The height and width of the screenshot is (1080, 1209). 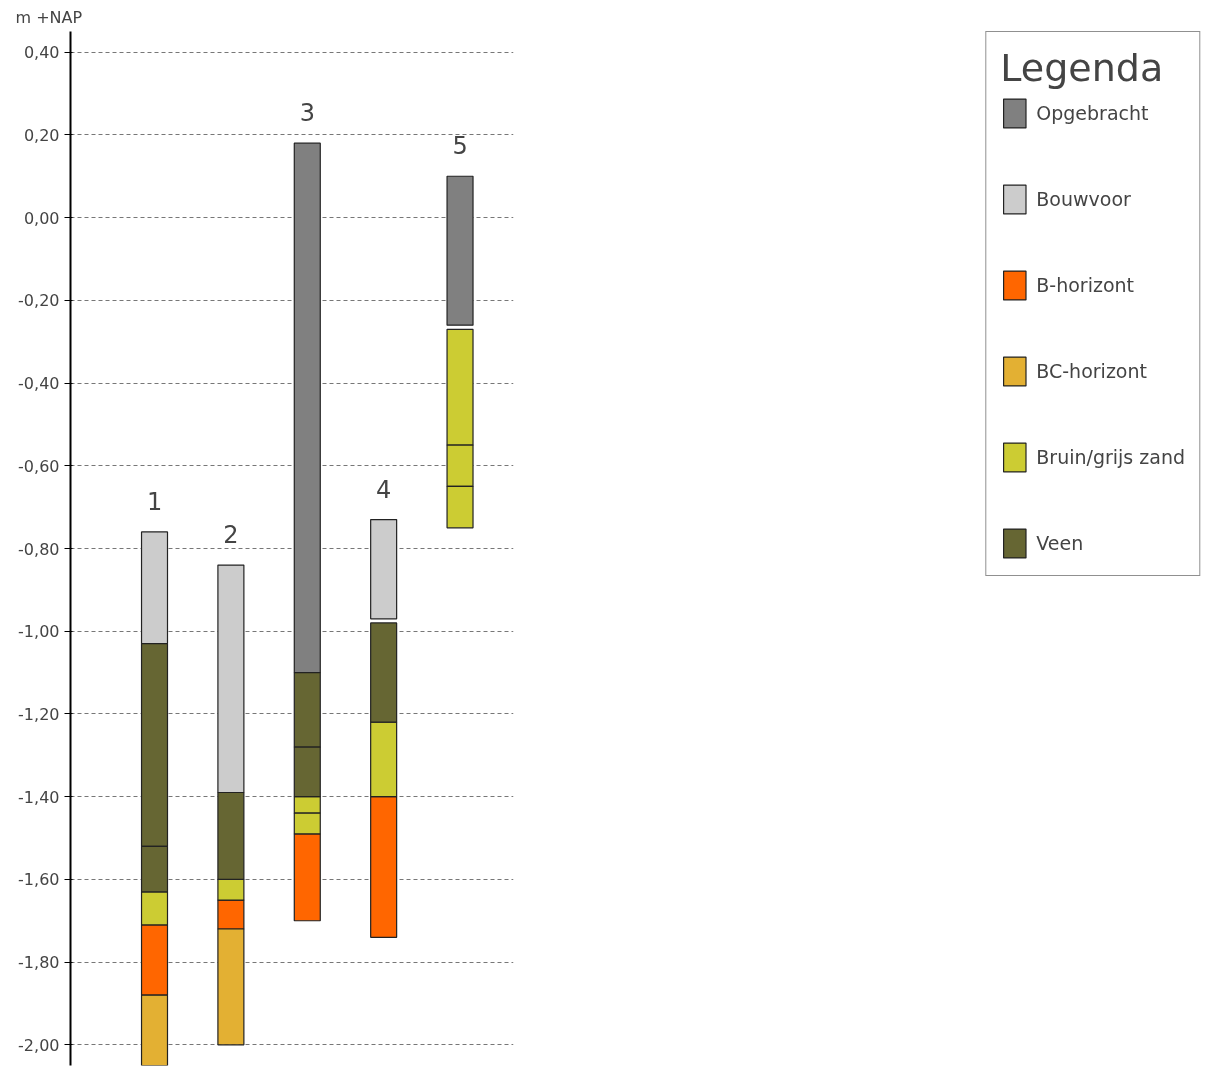 What do you see at coordinates (460, 146) in the screenshot?
I see `x-tick-label: 5` at bounding box center [460, 146].